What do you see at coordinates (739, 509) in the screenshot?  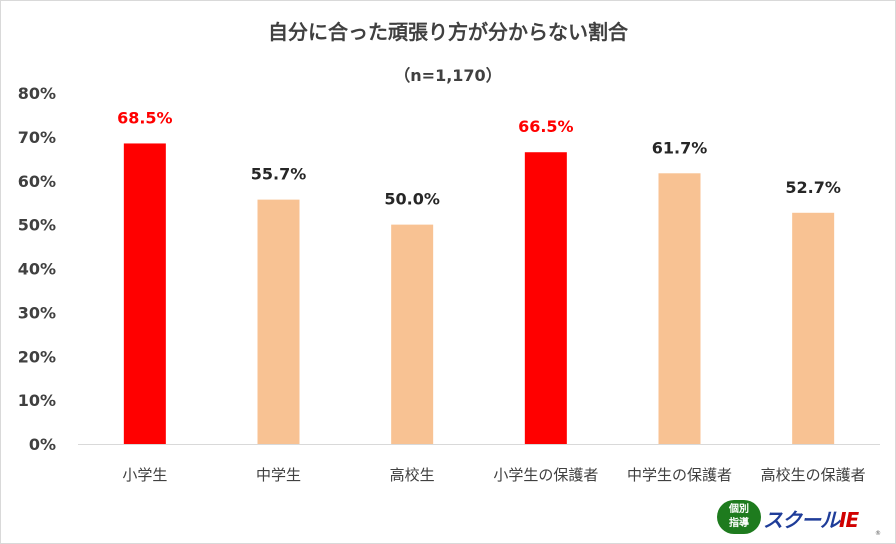 I see `logo-kanji-top: 個別` at bounding box center [739, 509].